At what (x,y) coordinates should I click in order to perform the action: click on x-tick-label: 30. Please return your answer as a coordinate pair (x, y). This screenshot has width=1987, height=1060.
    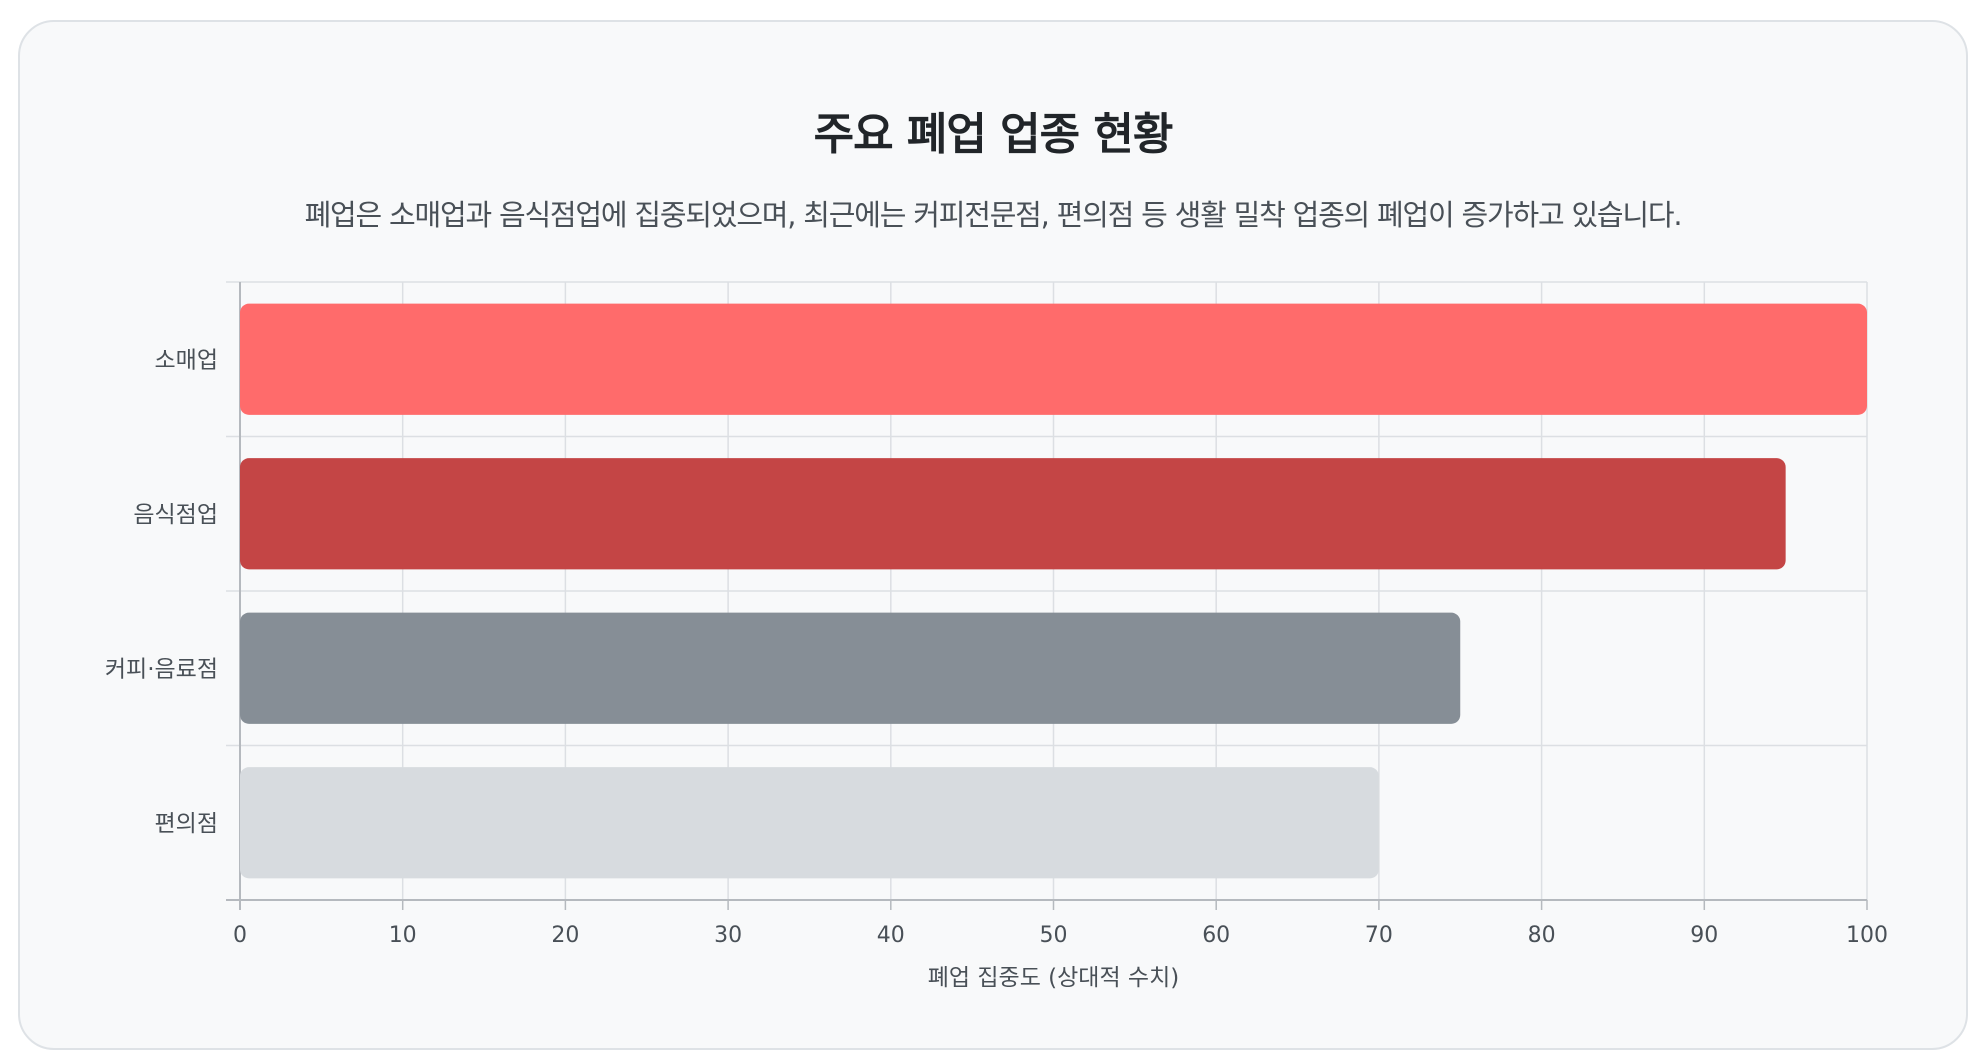
    Looking at the image, I should click on (728, 935).